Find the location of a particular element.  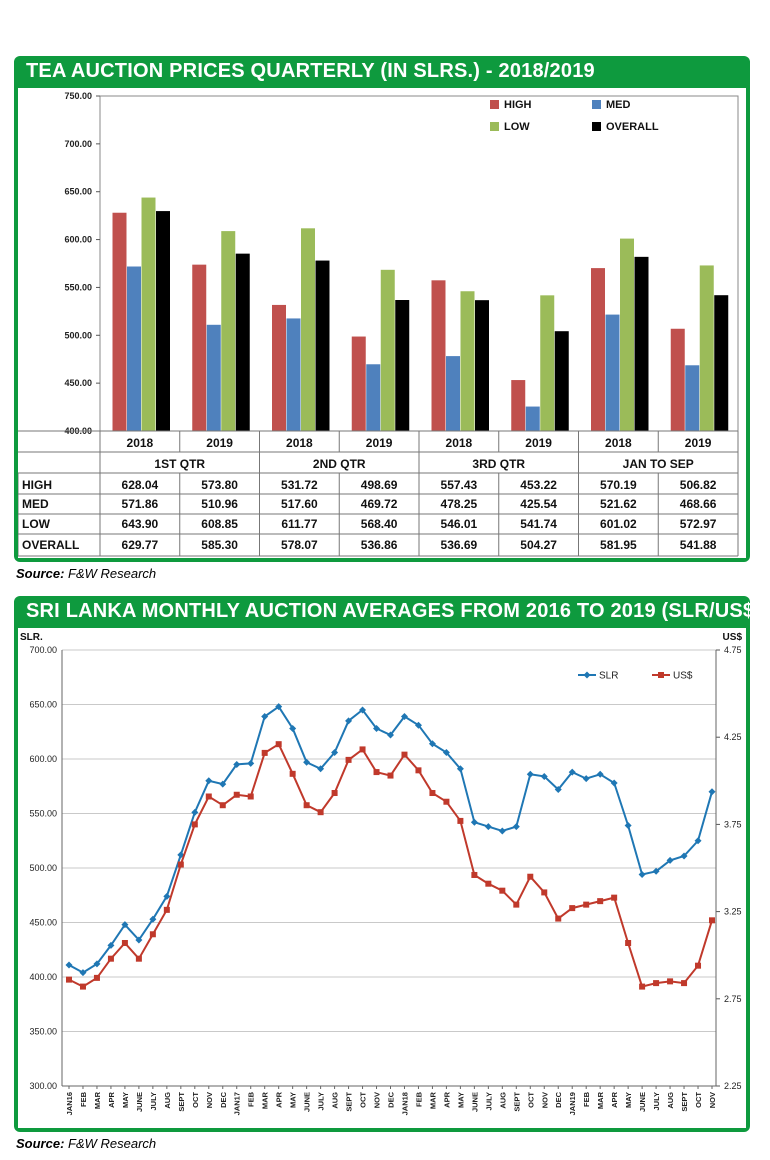

left-tick-label: 450.00 is located at coordinates (43, 923).